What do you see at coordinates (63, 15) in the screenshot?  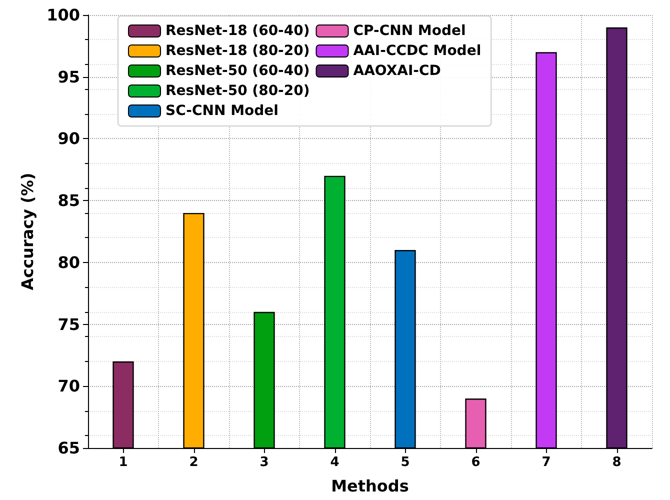 I see `y-tick-label: 100` at bounding box center [63, 15].